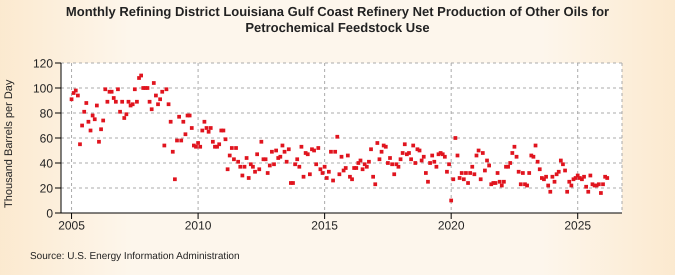 The height and width of the screenshot is (275, 675). Describe the element at coordinates (451, 225) in the screenshot. I see `x-tick-label: 2020` at that location.